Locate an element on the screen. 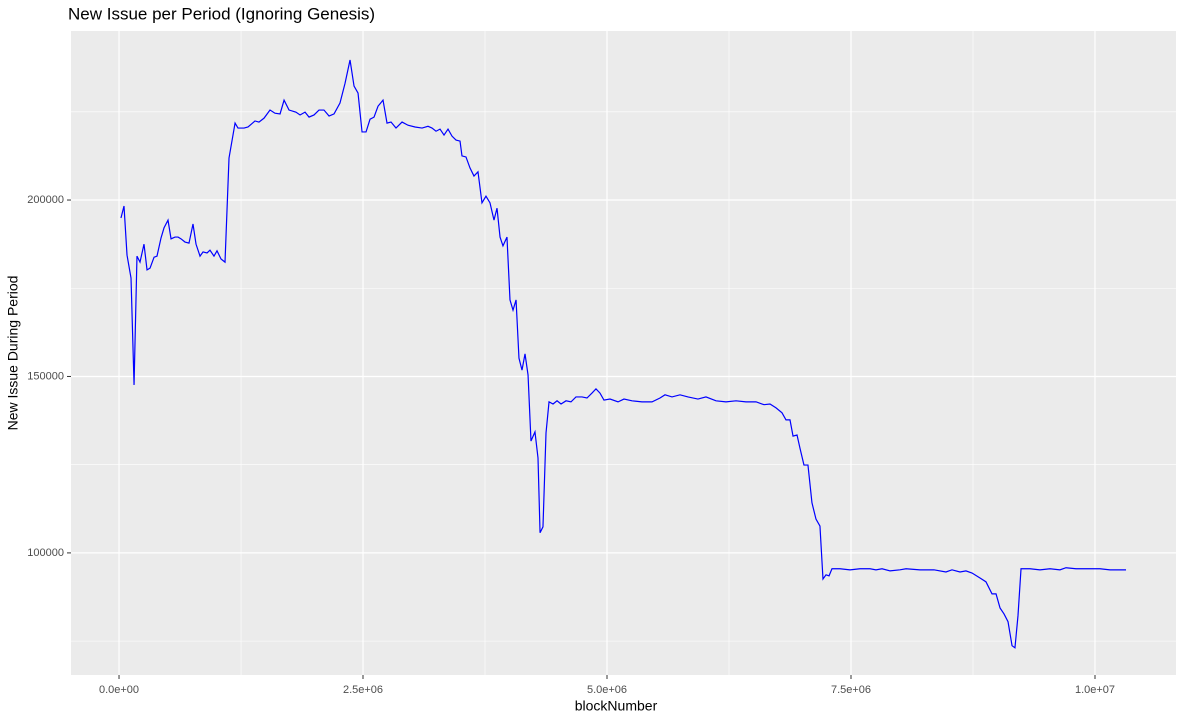  x-tick-label: 5.0e+06 is located at coordinates (607, 690).